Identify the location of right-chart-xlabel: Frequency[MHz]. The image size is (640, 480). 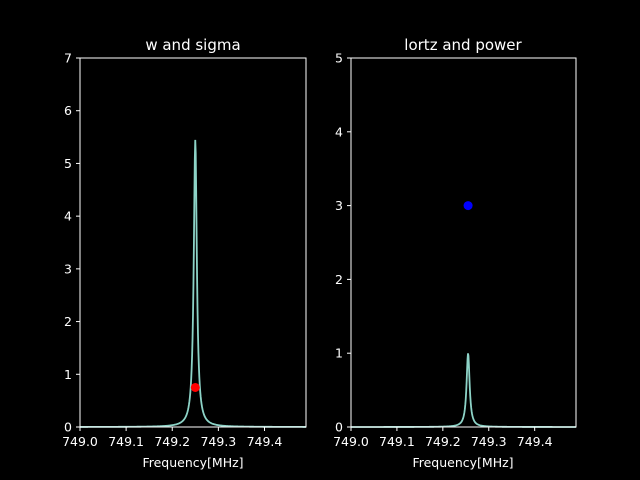
(462, 462).